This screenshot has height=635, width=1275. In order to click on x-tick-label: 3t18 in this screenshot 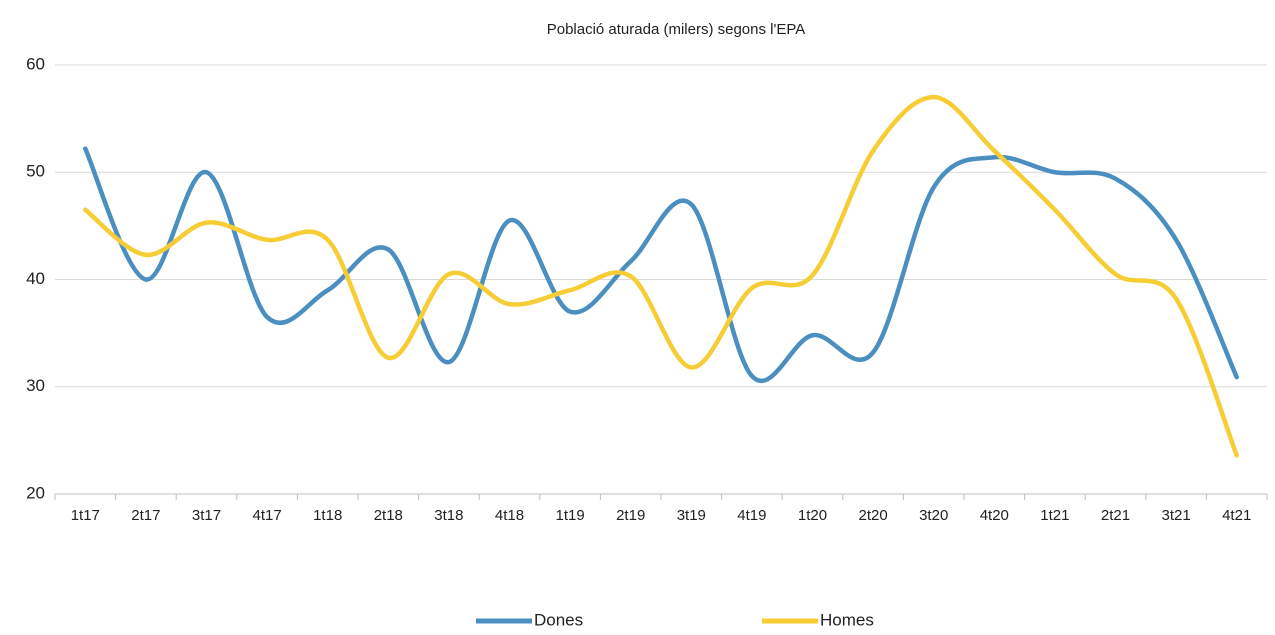, I will do `click(448, 515)`.